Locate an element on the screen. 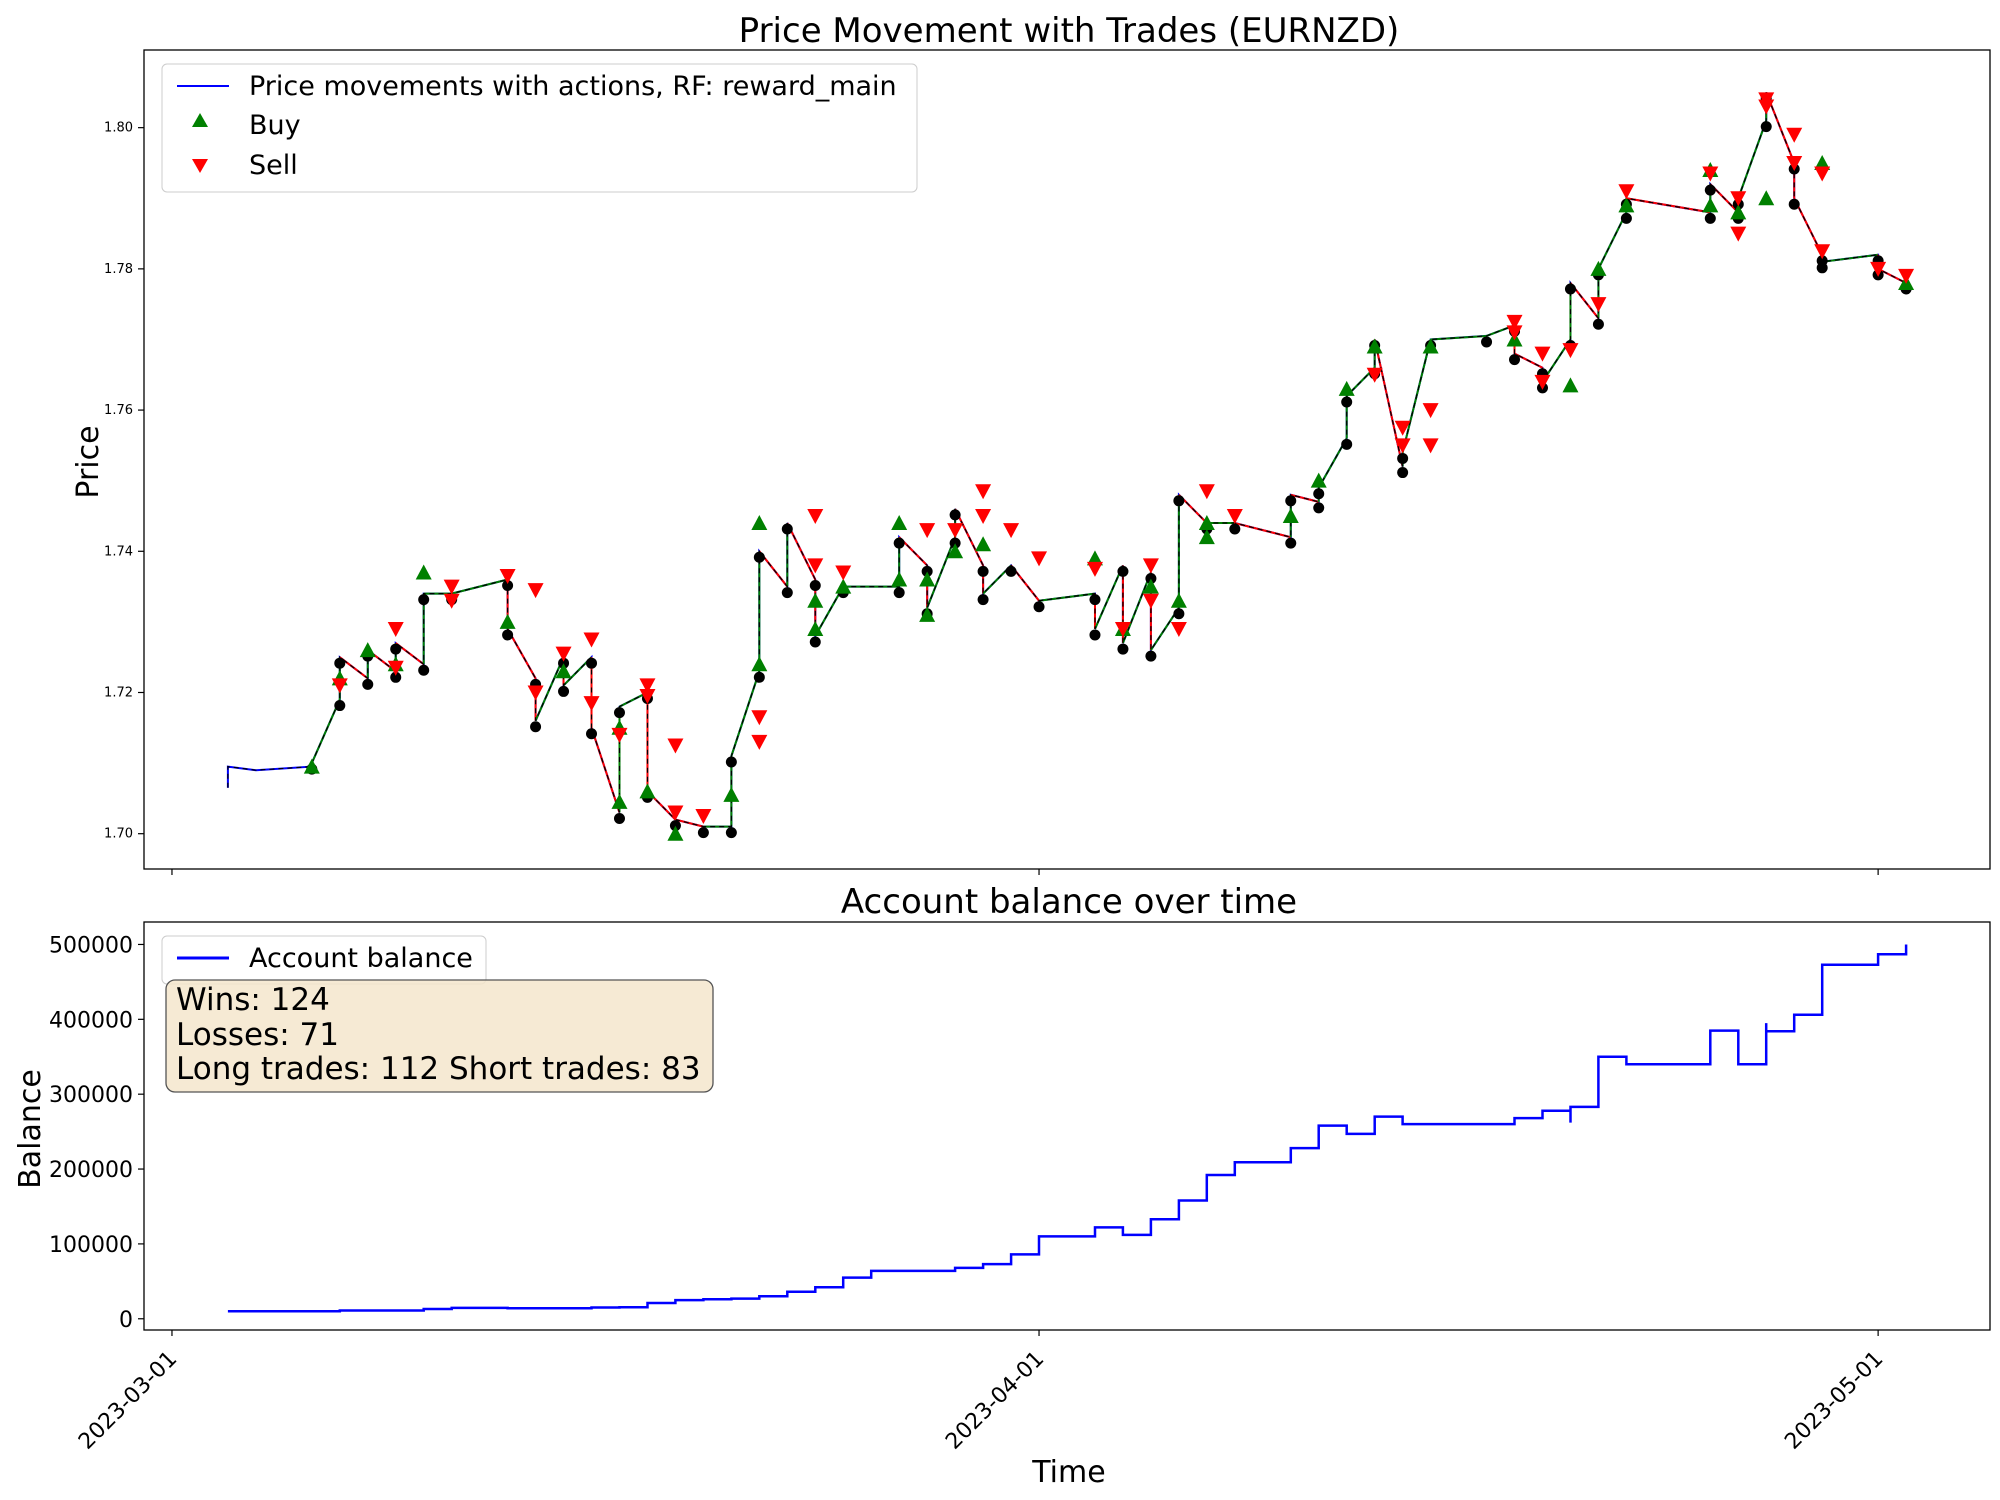 The width and height of the screenshot is (2000, 1500). price-y-tick-label: 1.76 is located at coordinates (118, 410).